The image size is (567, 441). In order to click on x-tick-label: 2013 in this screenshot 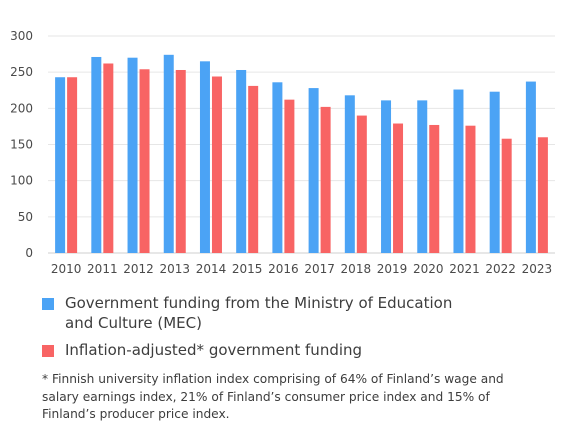, I will do `click(174, 269)`.